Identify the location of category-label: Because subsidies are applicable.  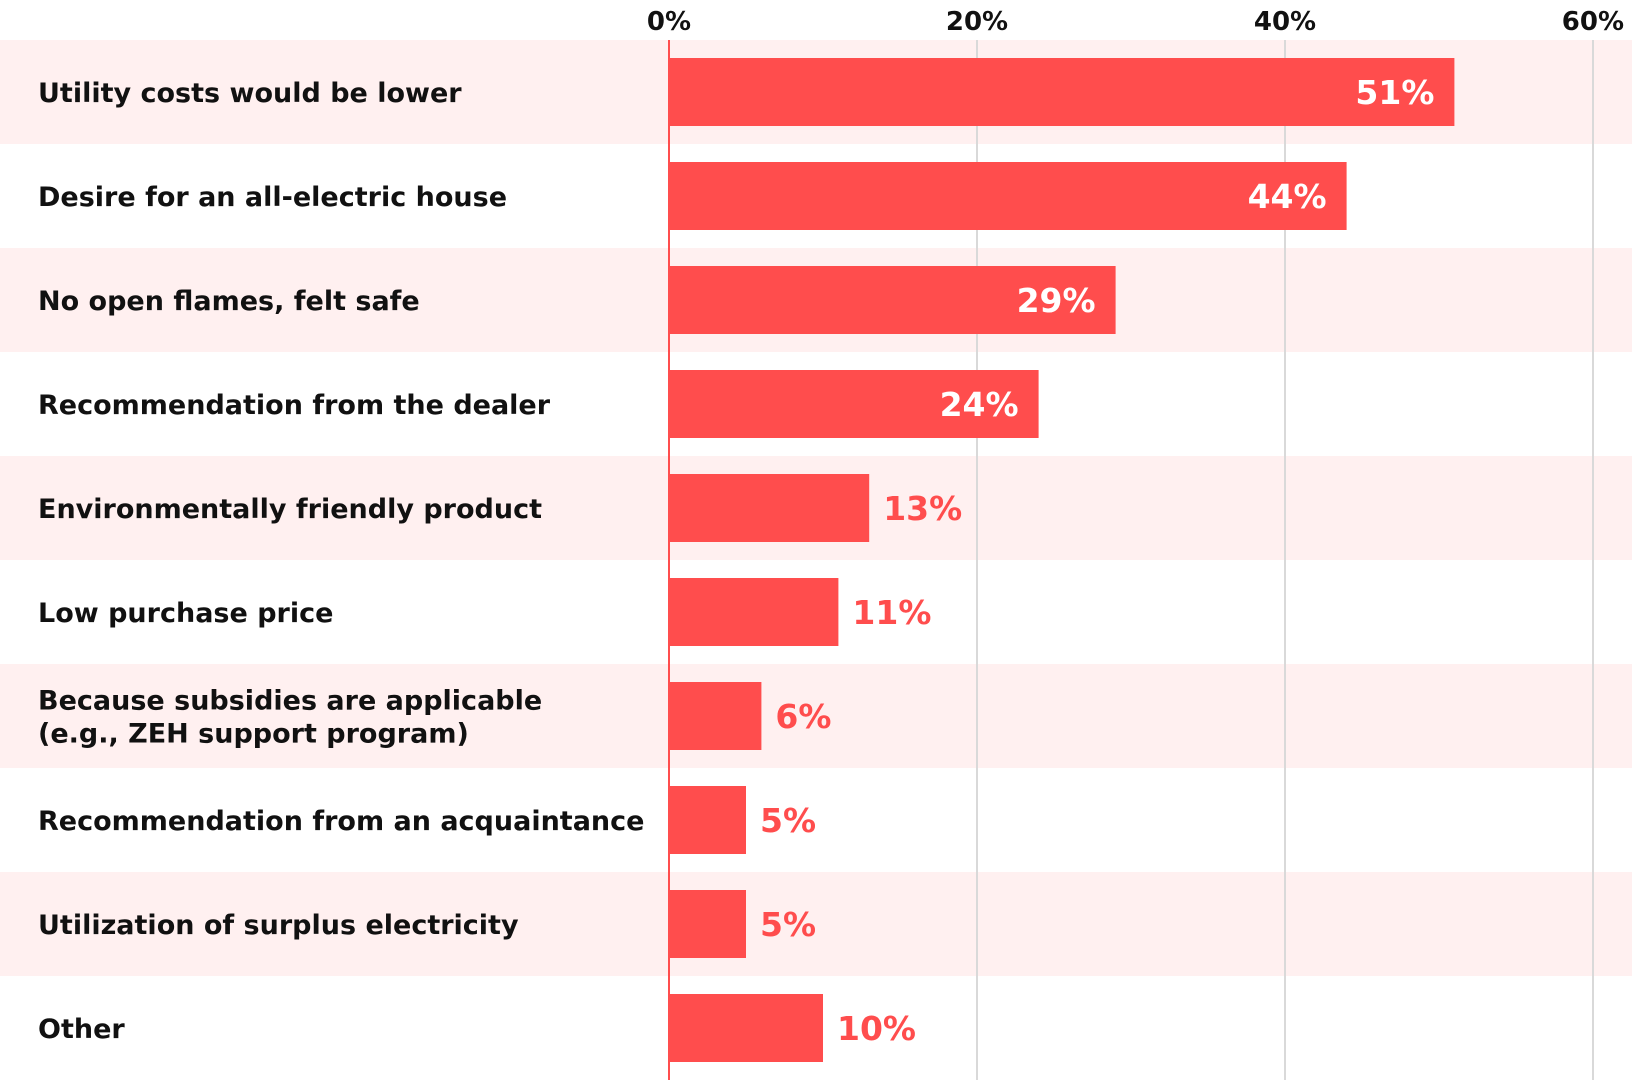
(290, 701).